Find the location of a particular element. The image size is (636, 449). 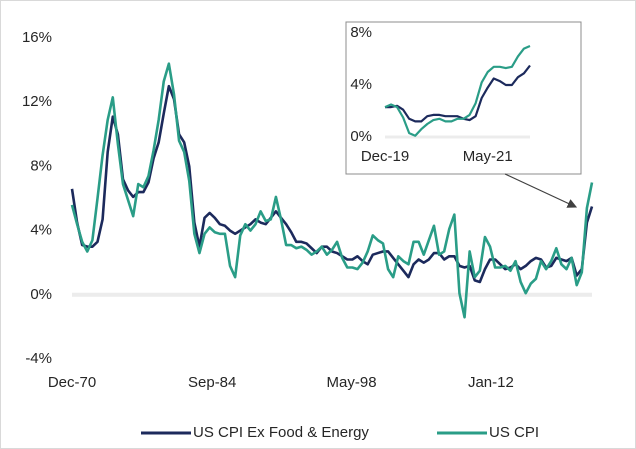

annotation-arrow is located at coordinates (541, 190).